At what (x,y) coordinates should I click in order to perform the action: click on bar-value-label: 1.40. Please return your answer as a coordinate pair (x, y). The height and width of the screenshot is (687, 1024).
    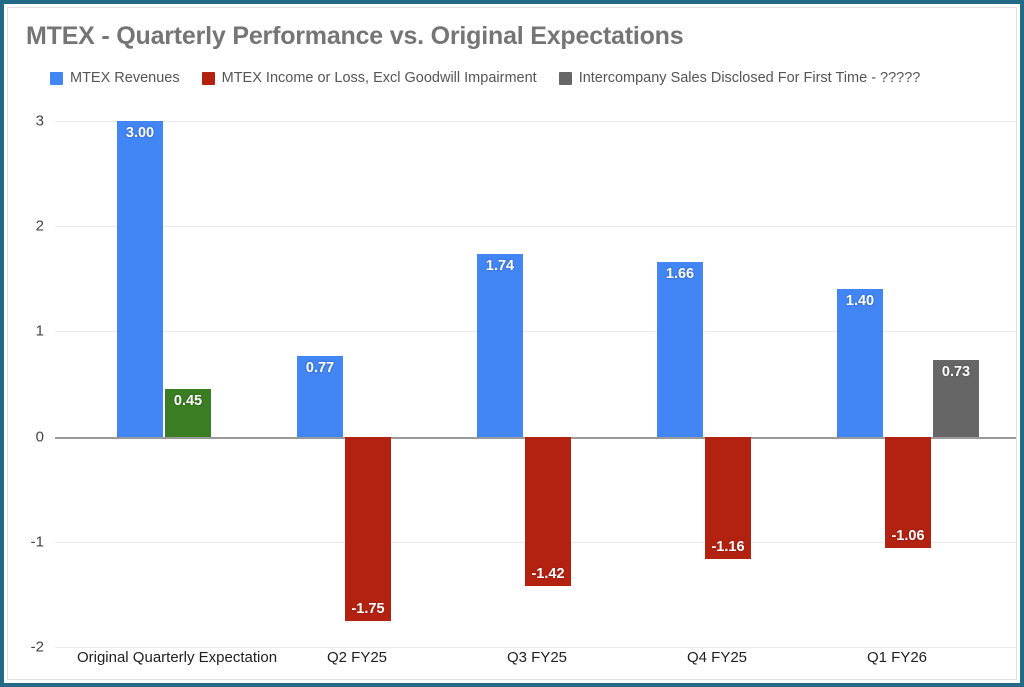
    Looking at the image, I should click on (860, 301).